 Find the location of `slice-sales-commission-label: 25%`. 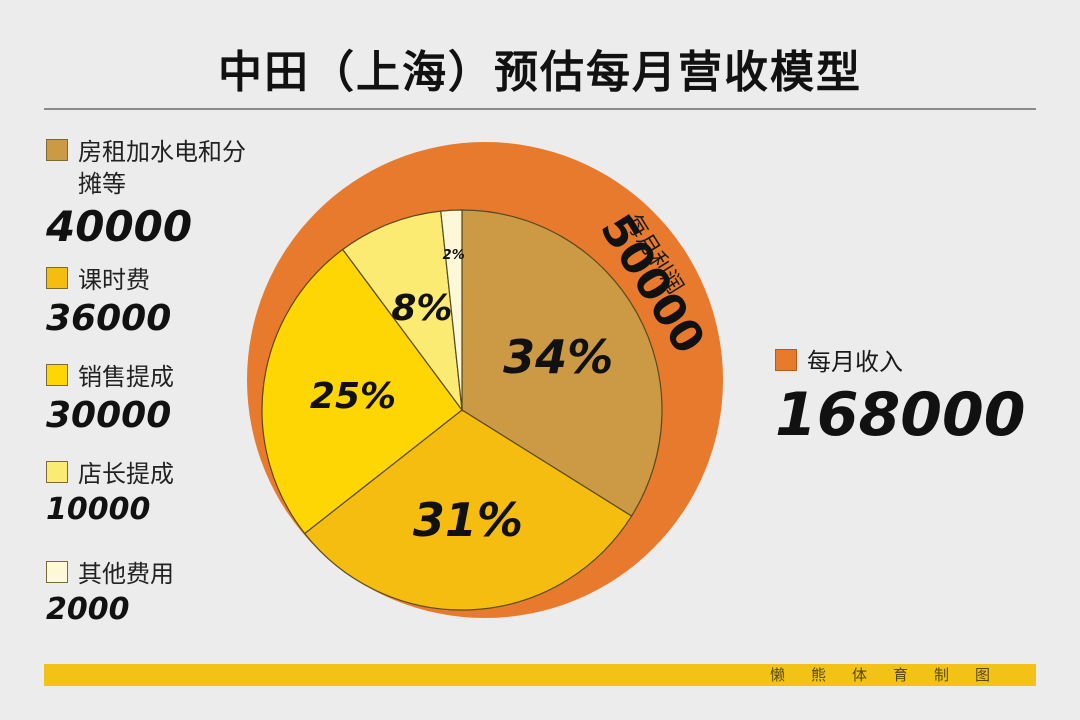

slice-sales-commission-label: 25% is located at coordinates (353, 396).